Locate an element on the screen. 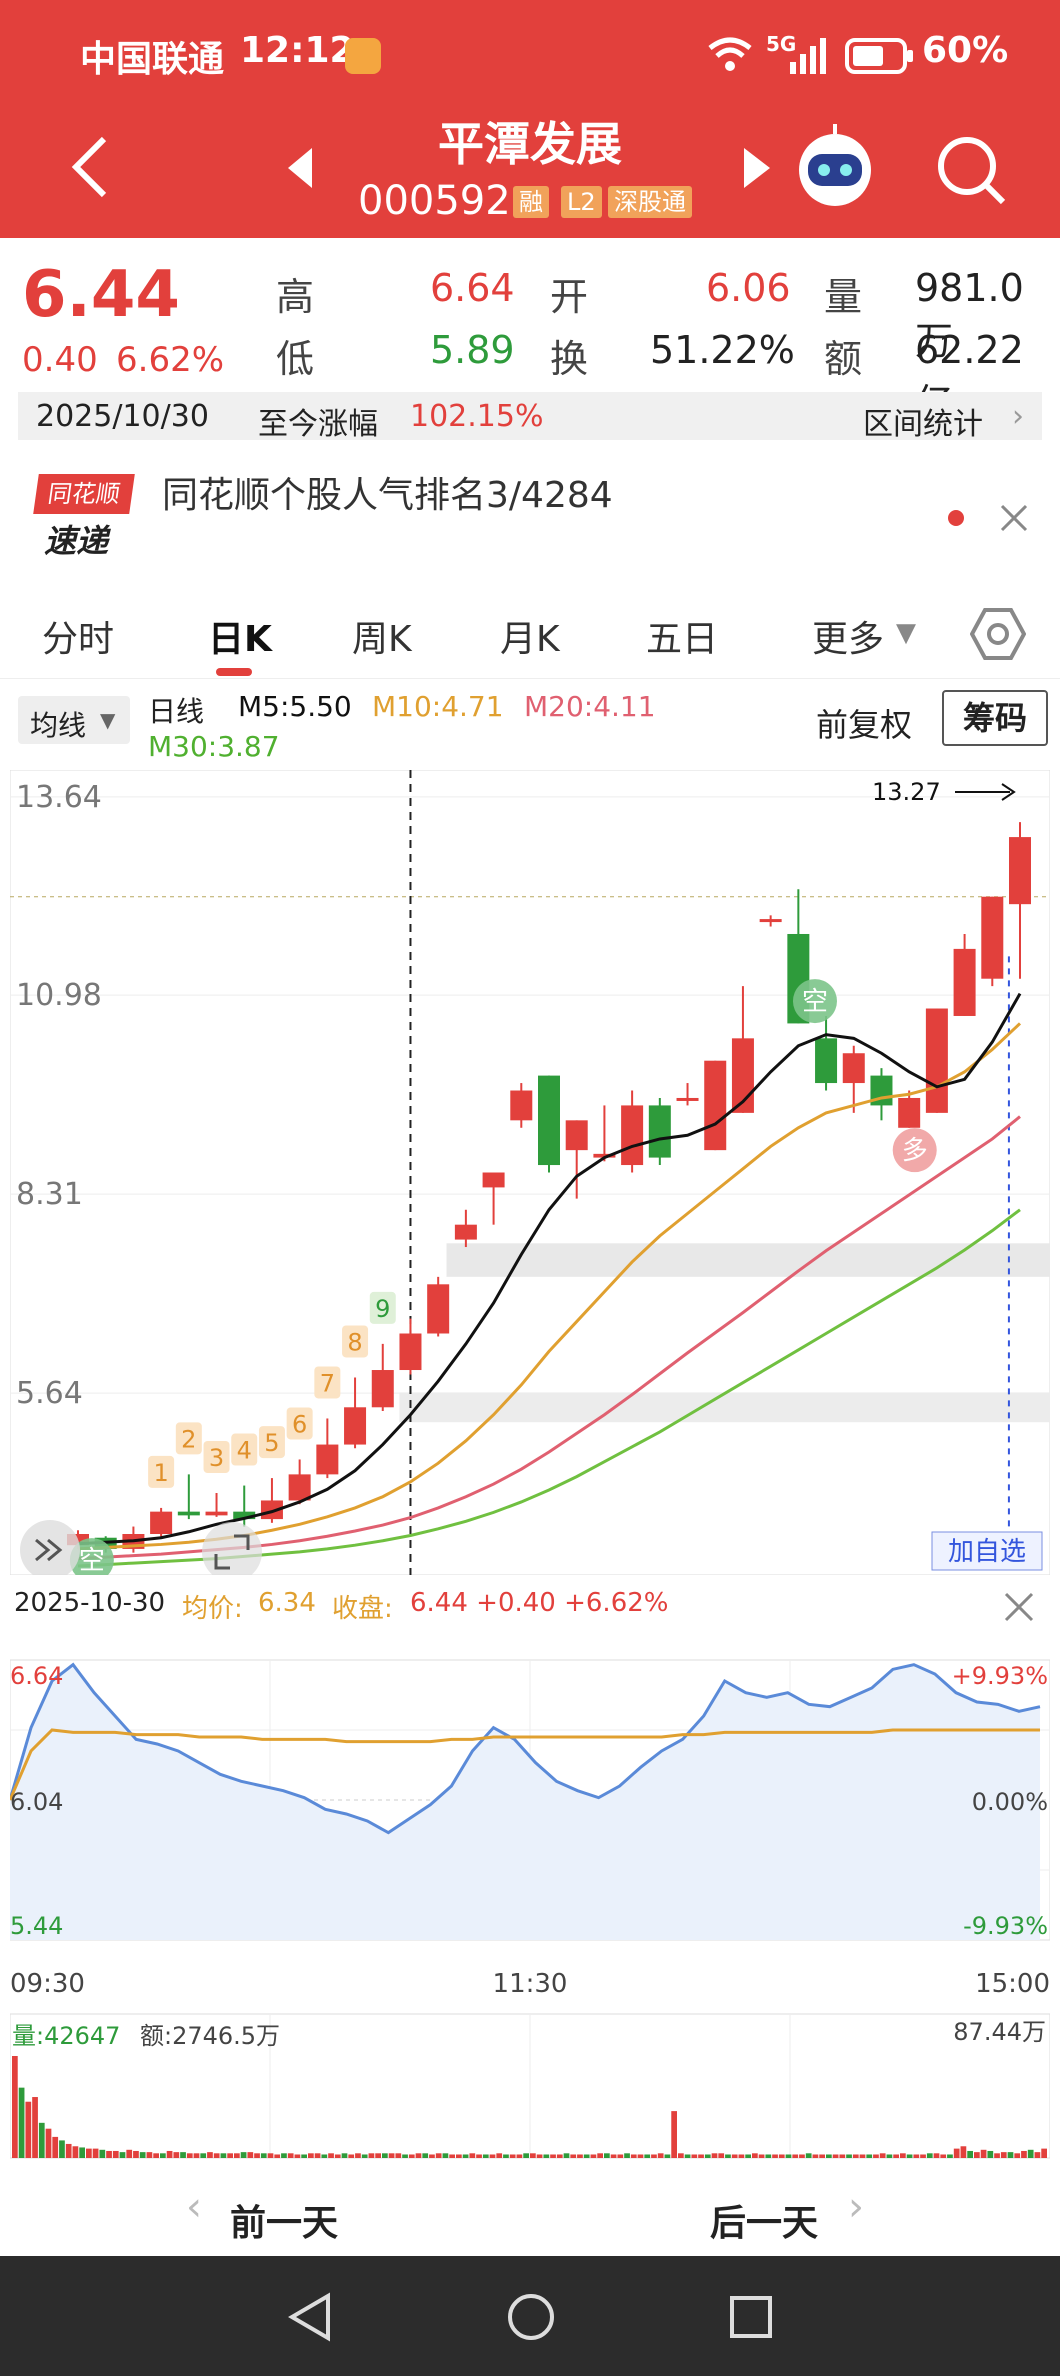 This screenshot has height=2376, width=1060. tag-margin: 融 is located at coordinates (531, 202).